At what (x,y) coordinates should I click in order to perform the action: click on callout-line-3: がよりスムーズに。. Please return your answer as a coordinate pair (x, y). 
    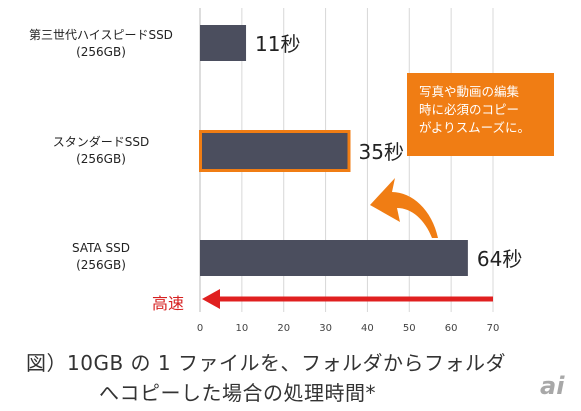
    Looking at the image, I should click on (475, 127).